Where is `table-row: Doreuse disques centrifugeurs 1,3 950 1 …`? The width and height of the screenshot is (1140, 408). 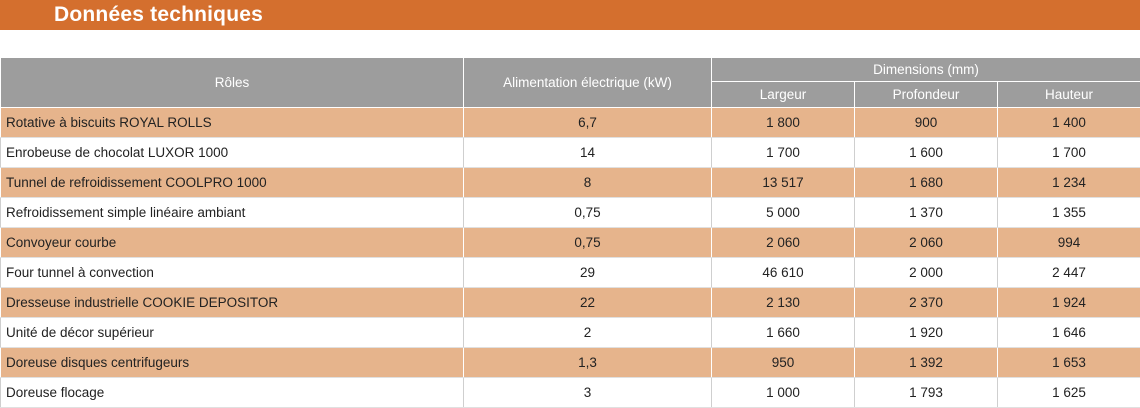
table-row: Doreuse disques centrifugeurs 1,3 950 1 … is located at coordinates (570, 362).